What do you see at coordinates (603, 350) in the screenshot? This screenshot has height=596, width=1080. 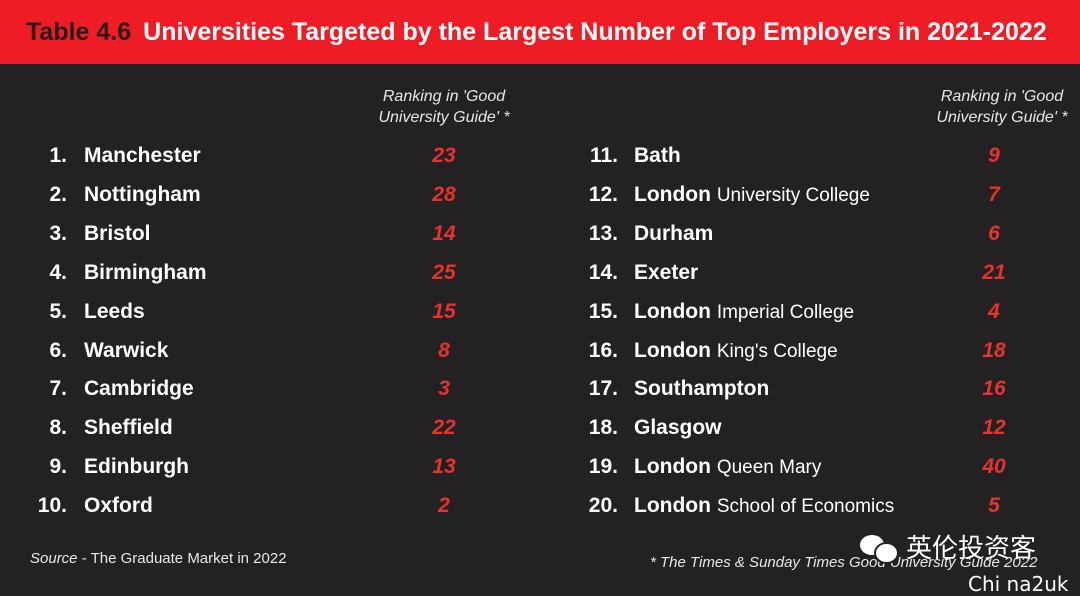 I see `rank-position: 16.` at bounding box center [603, 350].